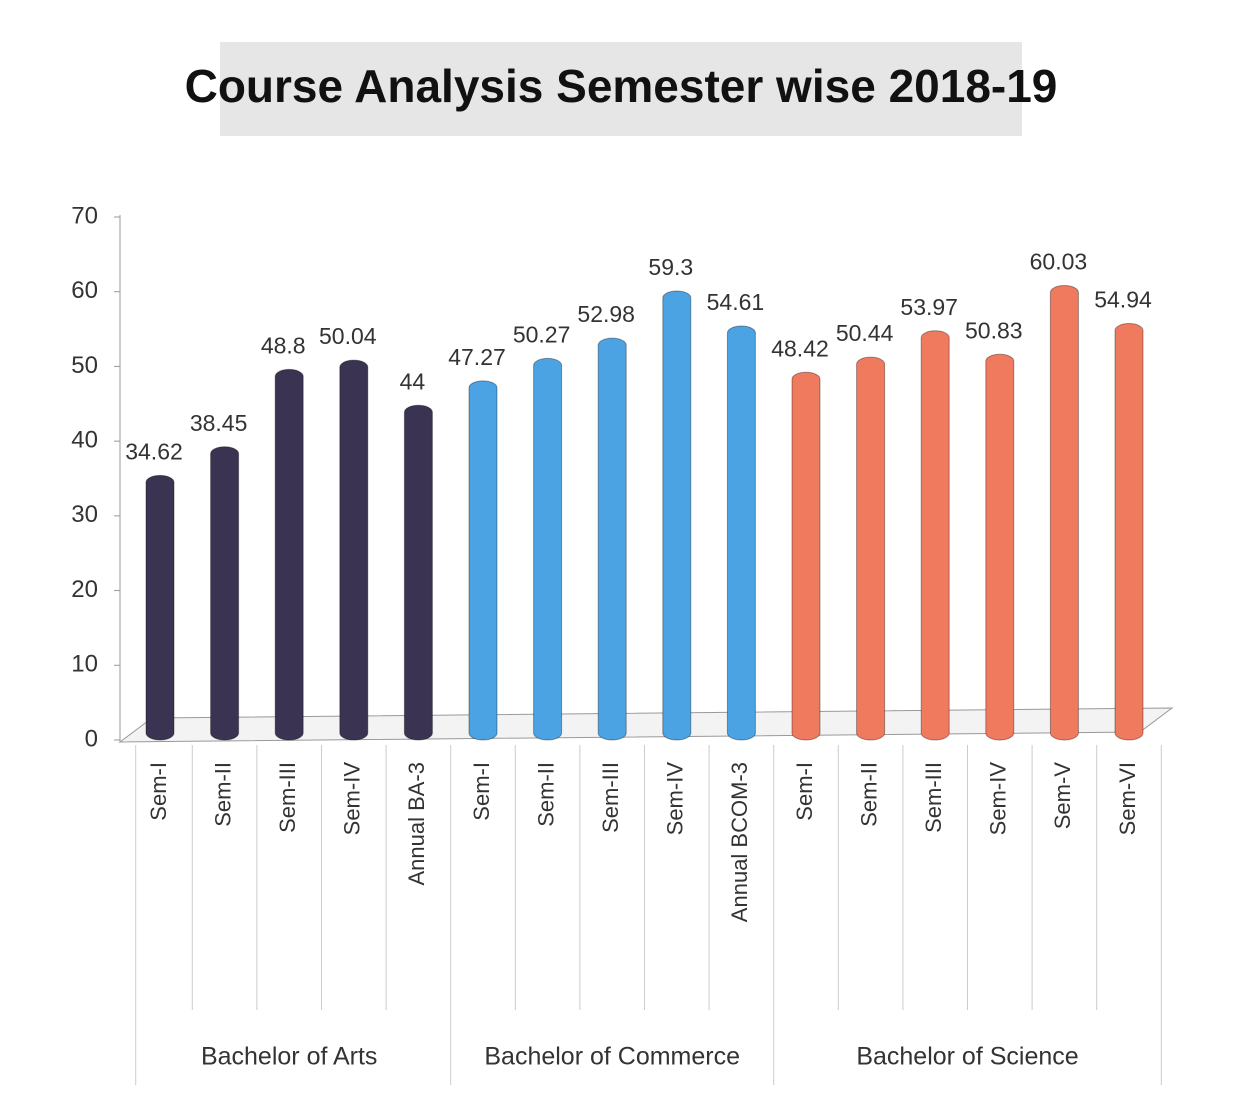  Describe the element at coordinates (1127, 798) in the screenshot. I see `x-tick-label: Sem-VI` at that location.